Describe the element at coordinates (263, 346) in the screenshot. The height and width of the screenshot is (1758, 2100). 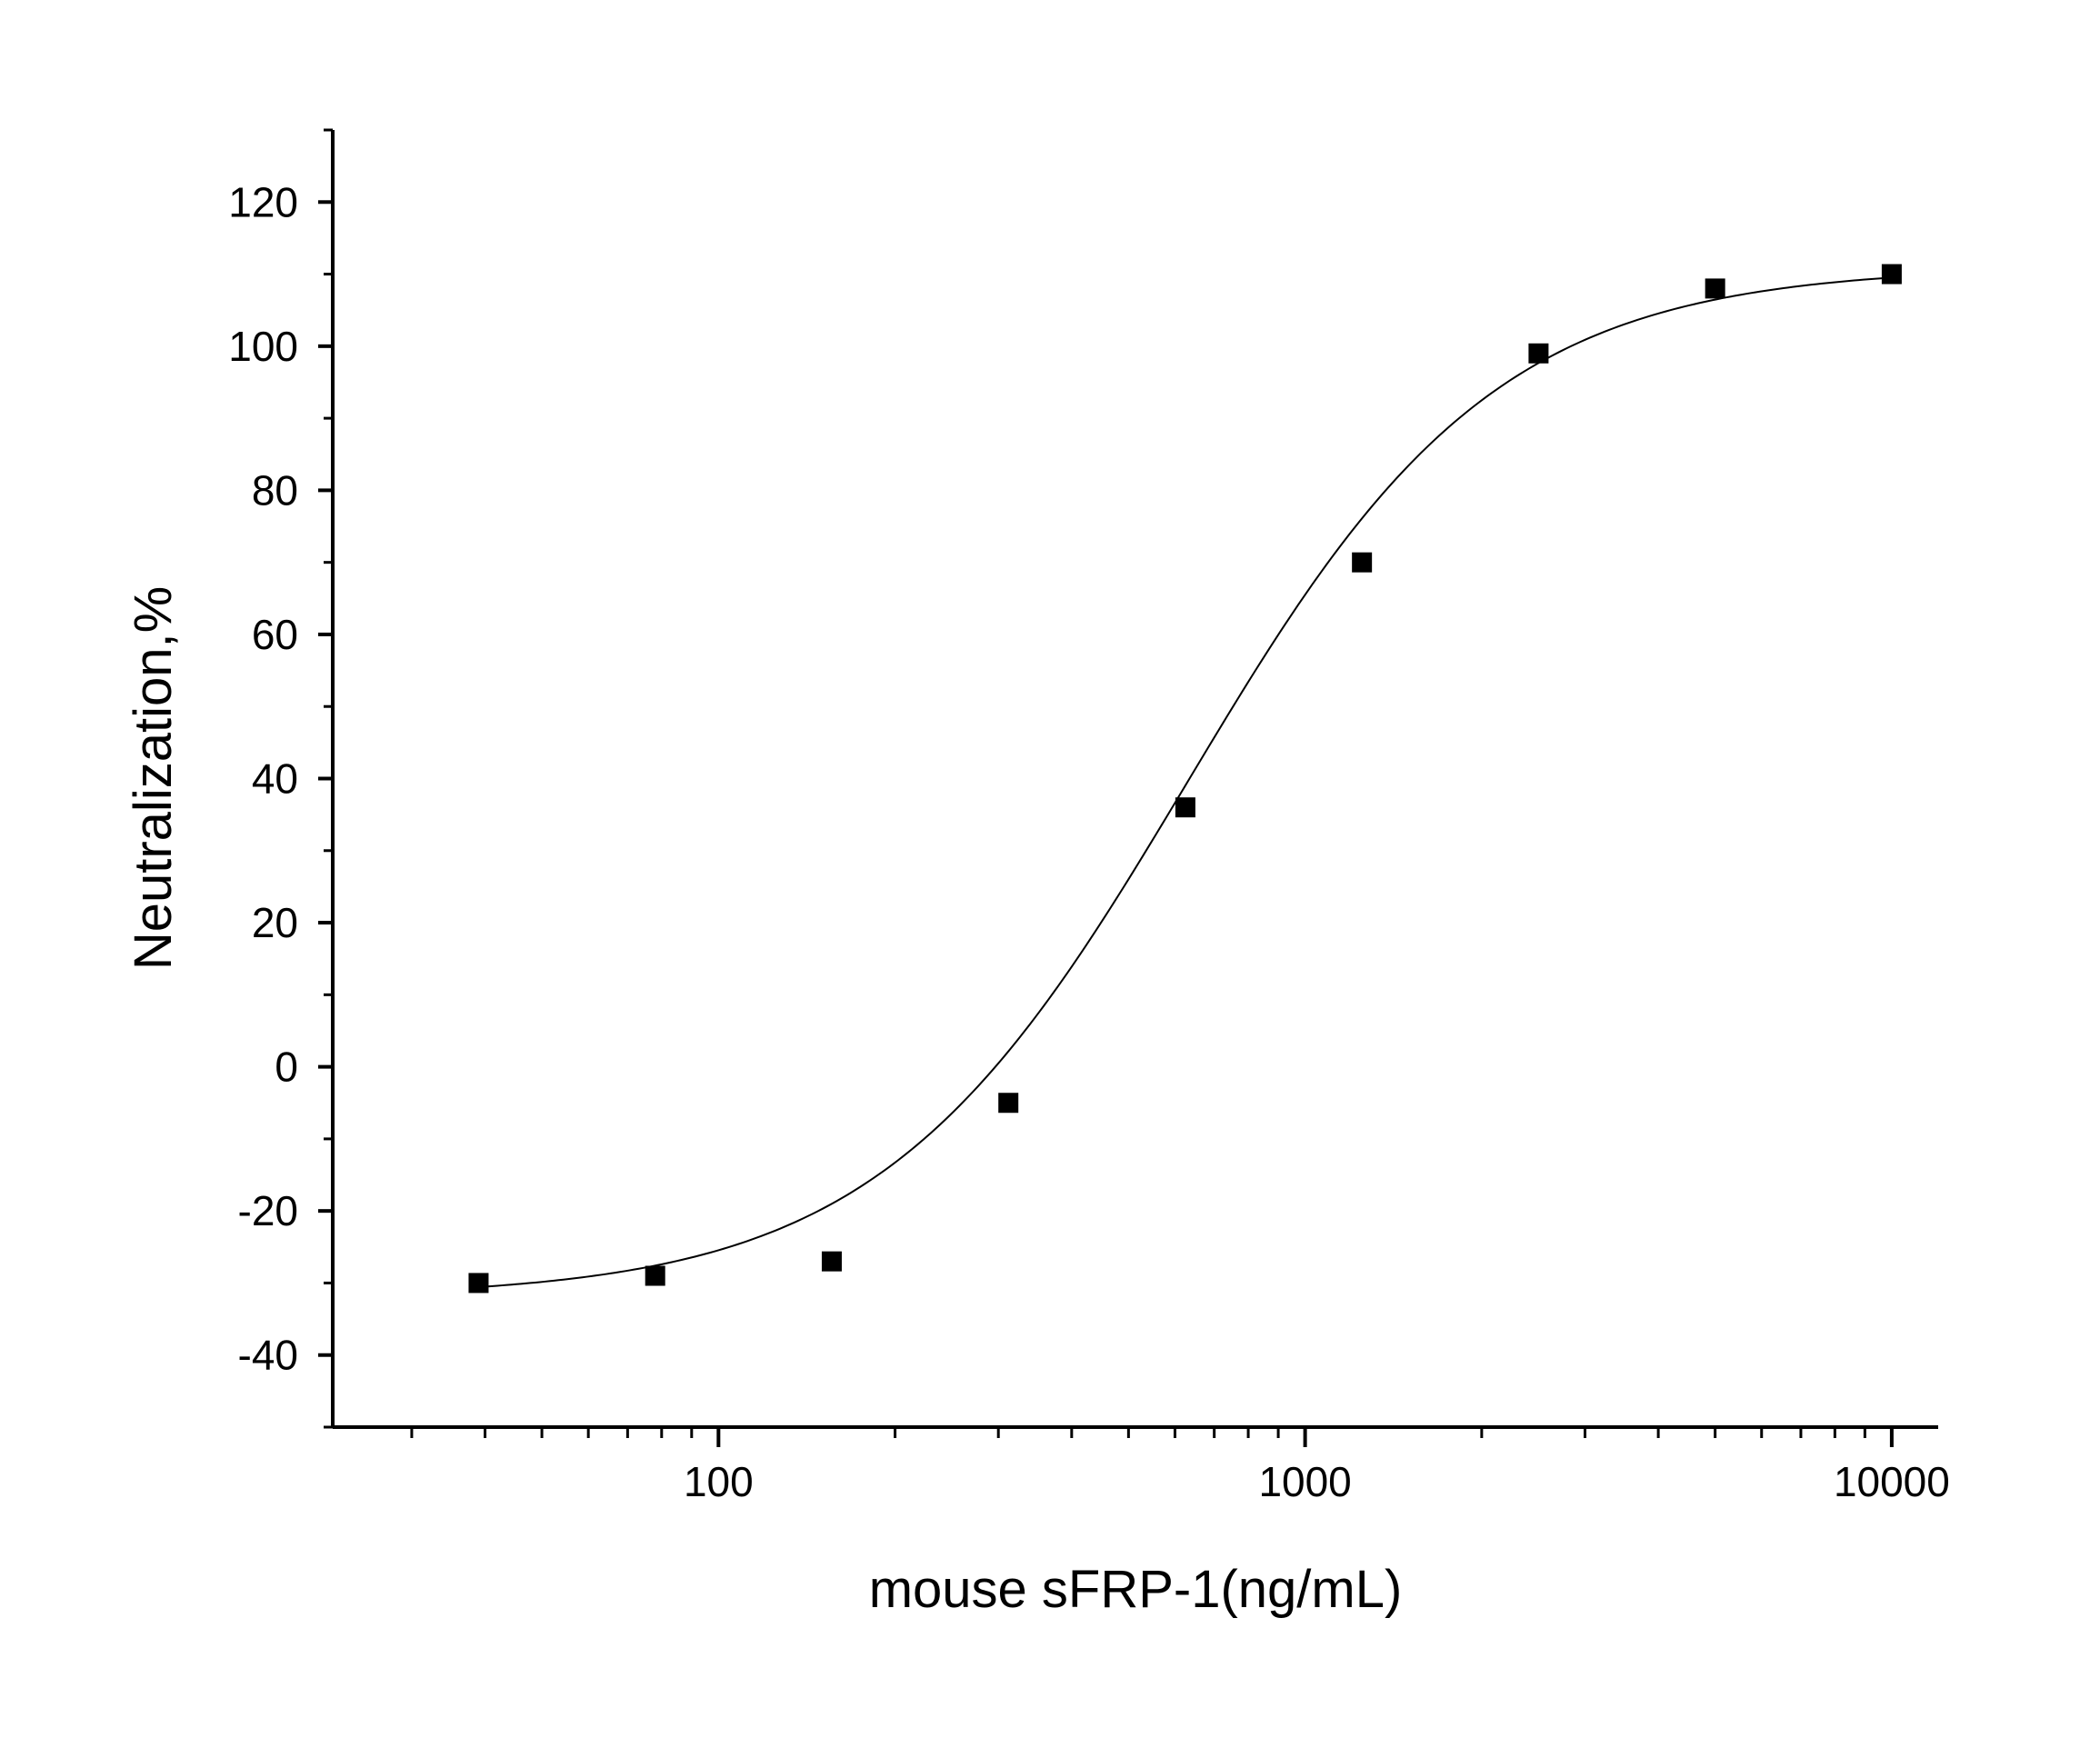
I see `y-tick-label: 100` at that location.